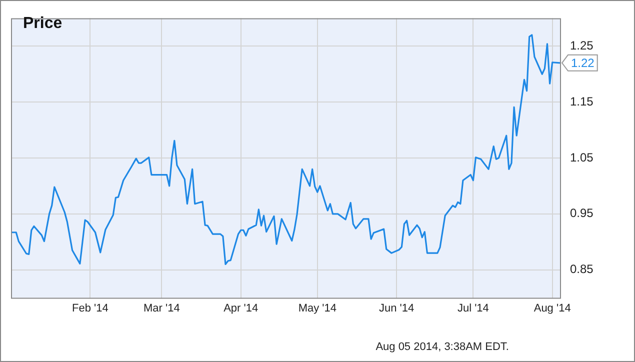 Image resolution: width=635 pixels, height=362 pixels. Describe the element at coordinates (90, 308) in the screenshot. I see `x-tick-label: Feb '14` at that location.